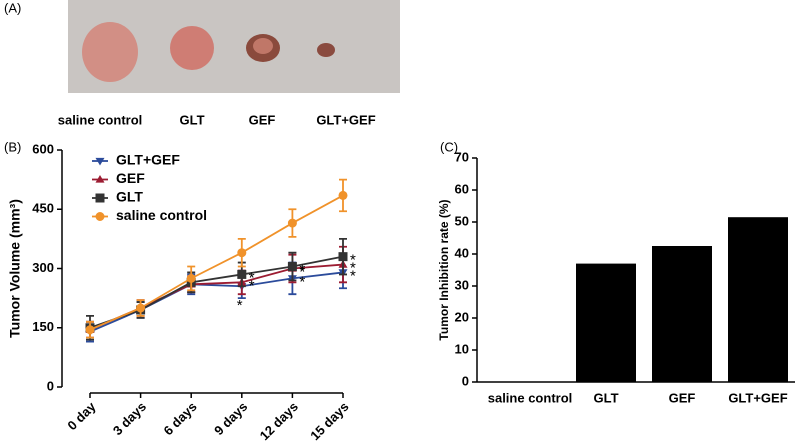 This screenshot has height=444, width=800. I want to click on x-tick-label: 15 days, so click(329, 421).